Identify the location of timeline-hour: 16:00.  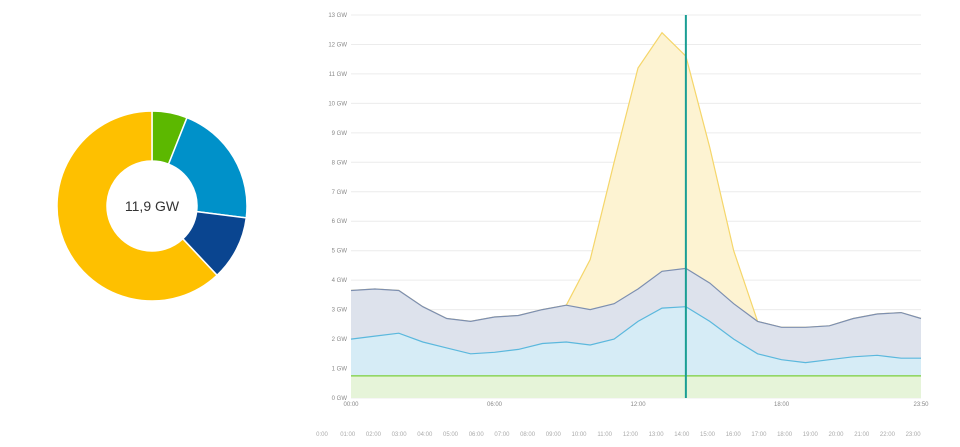
(734, 435).